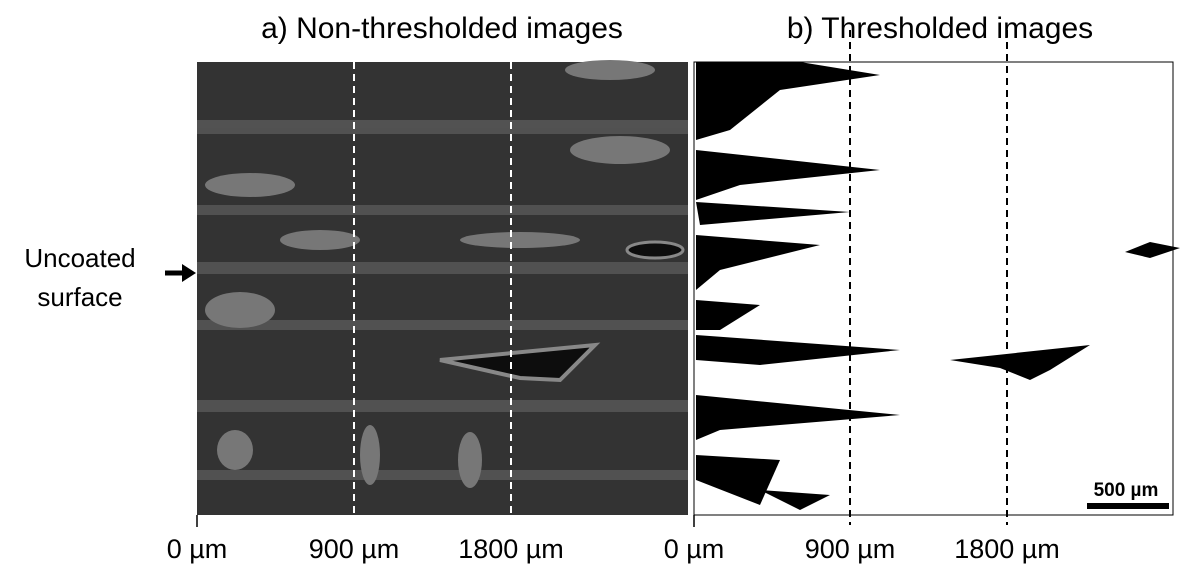  Describe the element at coordinates (79, 258) in the screenshot. I see `side-label: Uncoated` at that location.